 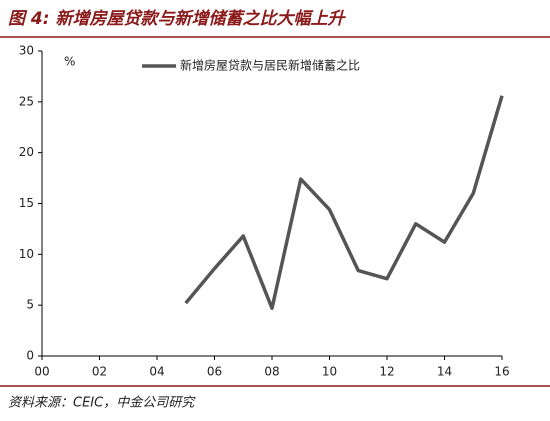 I want to click on y-tick-label: 30, so click(x=26, y=51).